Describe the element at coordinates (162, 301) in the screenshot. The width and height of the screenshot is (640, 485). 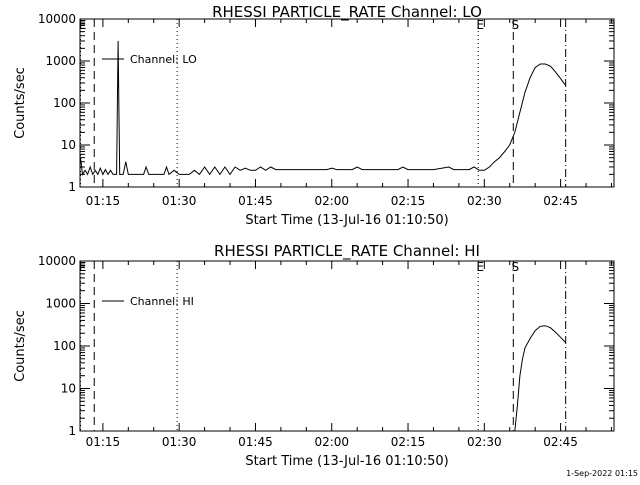
I see `legend-label: Channel: HI` at that location.